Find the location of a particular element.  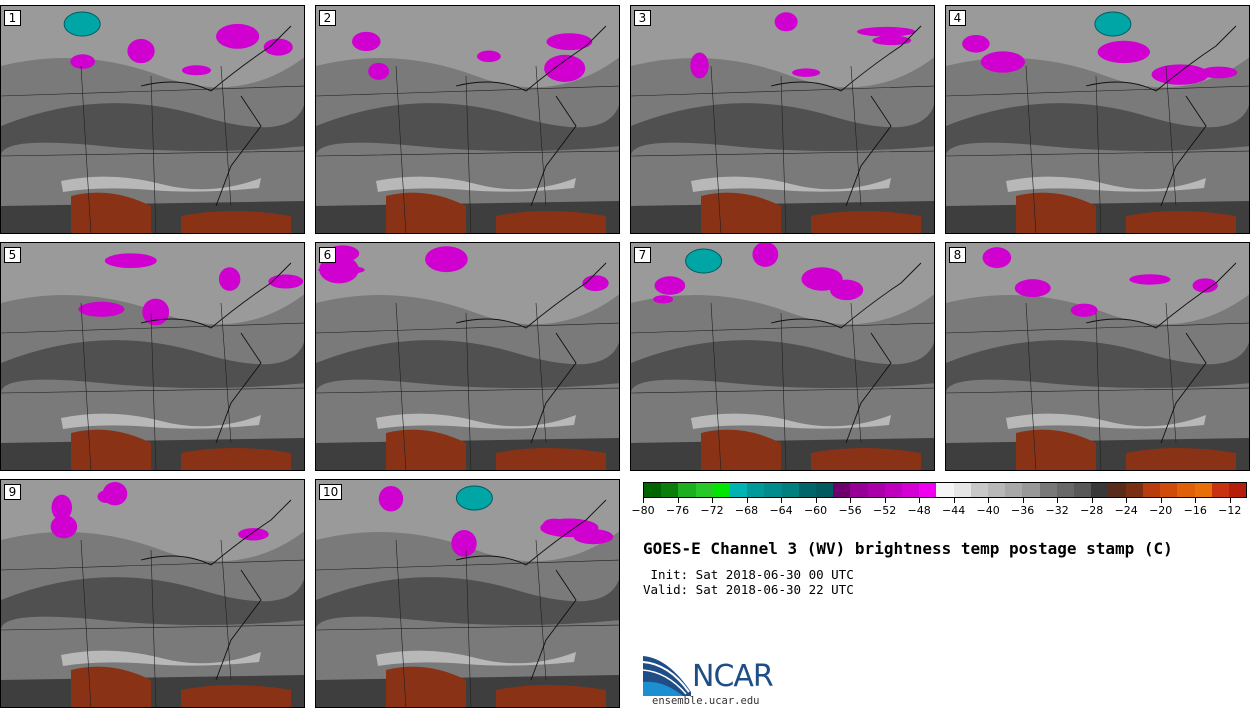

member-label: 10 is located at coordinates (331, 492).